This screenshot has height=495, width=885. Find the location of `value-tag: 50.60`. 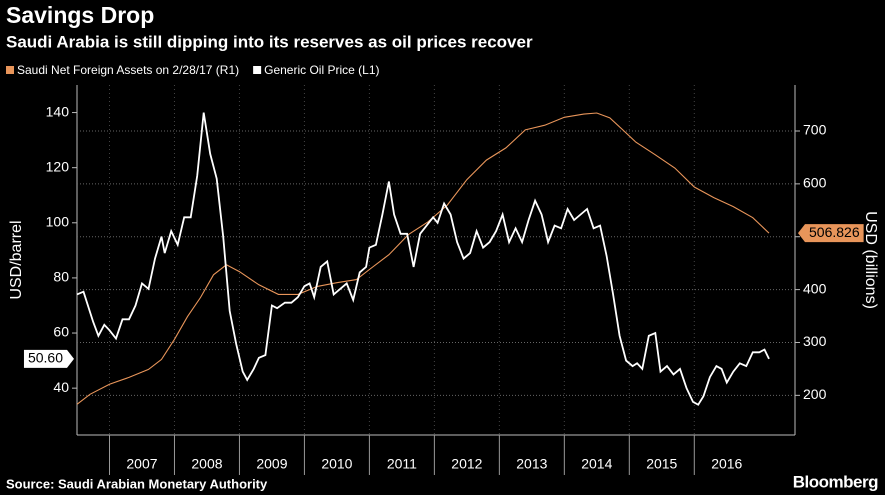

value-tag: 50.60 is located at coordinates (48, 358).